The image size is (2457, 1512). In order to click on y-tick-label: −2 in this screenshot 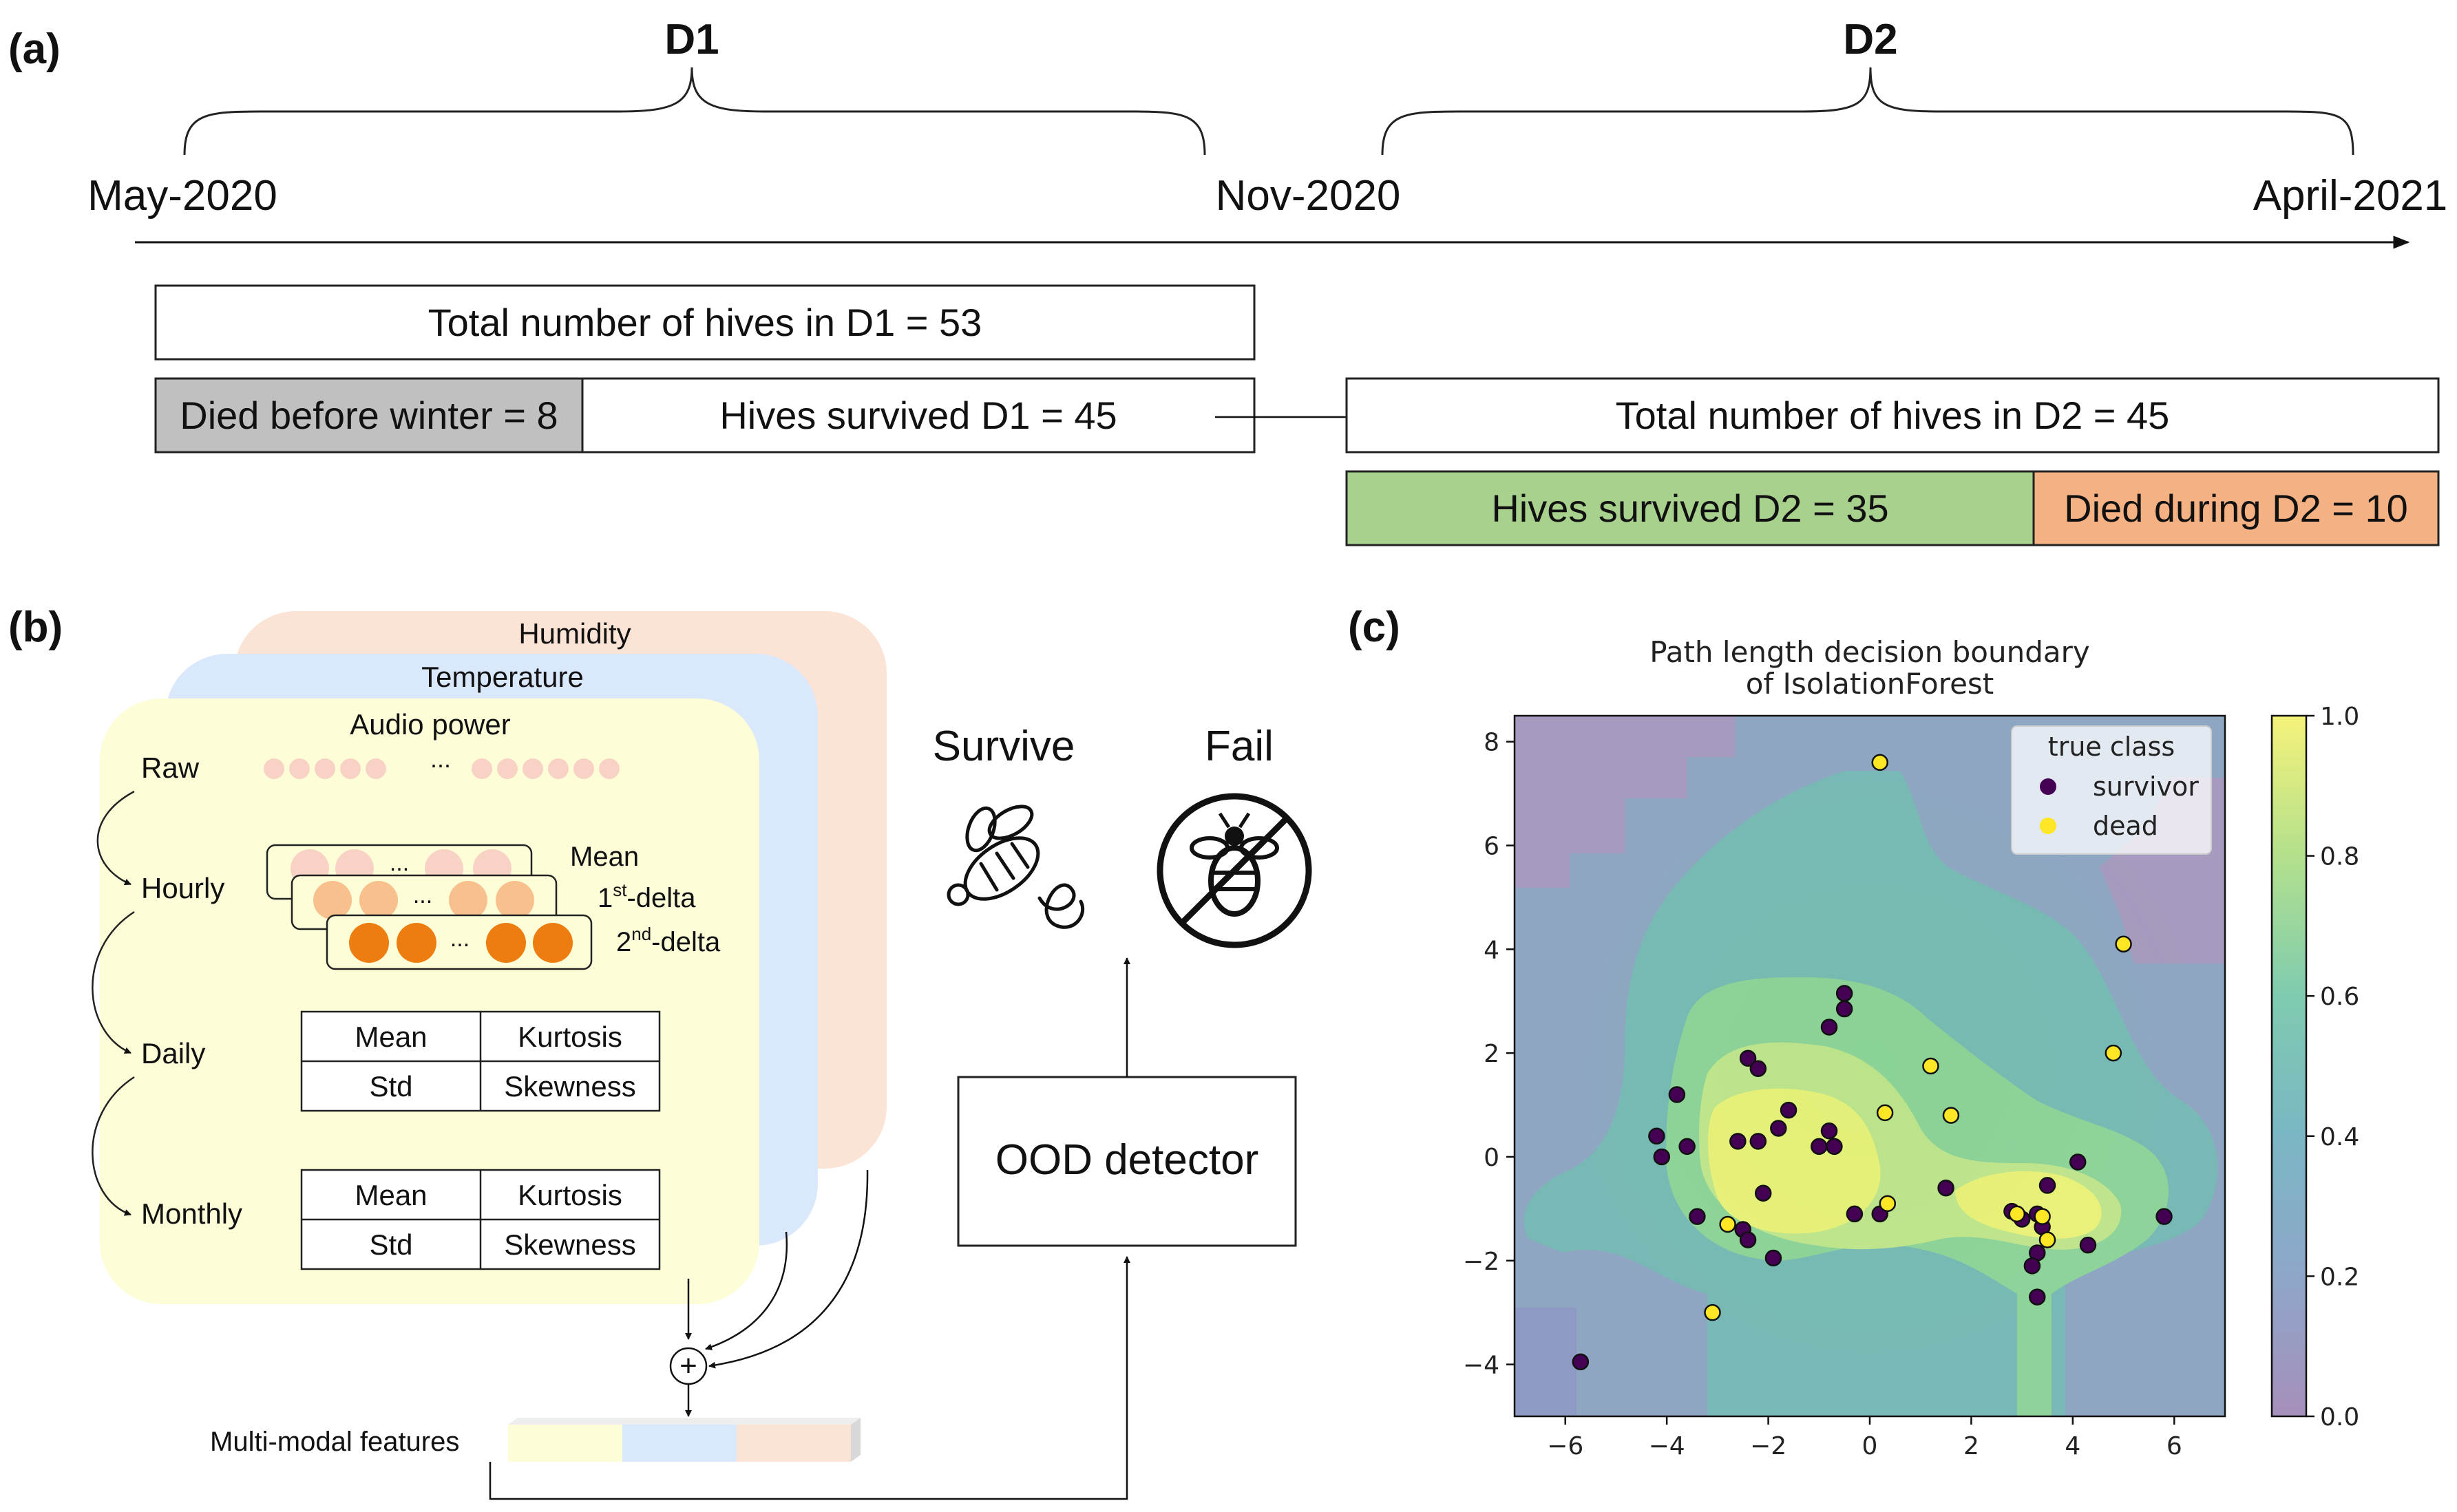, I will do `click(1481, 1262)`.